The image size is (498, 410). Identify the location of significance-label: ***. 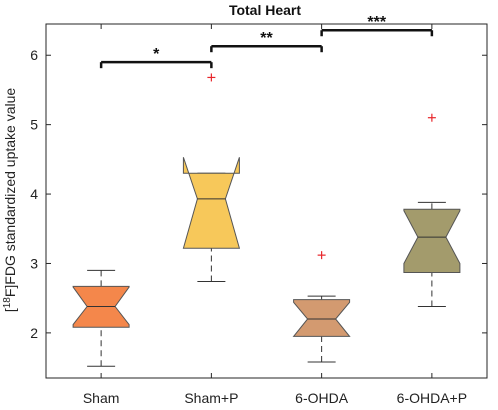
(376, 22).